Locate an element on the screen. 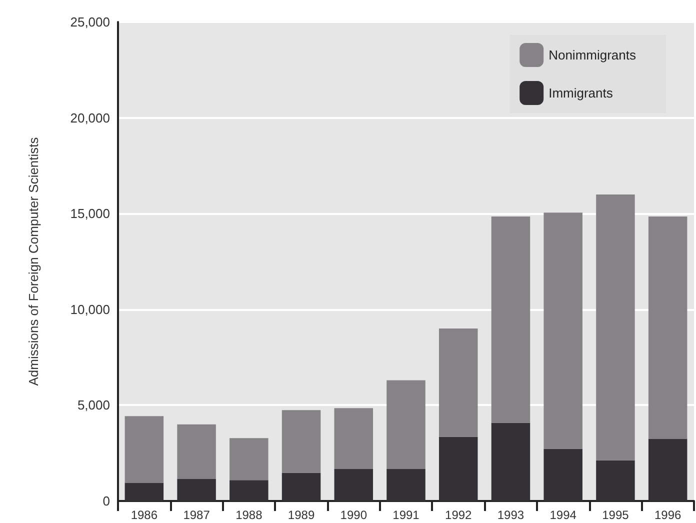 The height and width of the screenshot is (523, 696). x-tick-label: 1989 is located at coordinates (301, 515).